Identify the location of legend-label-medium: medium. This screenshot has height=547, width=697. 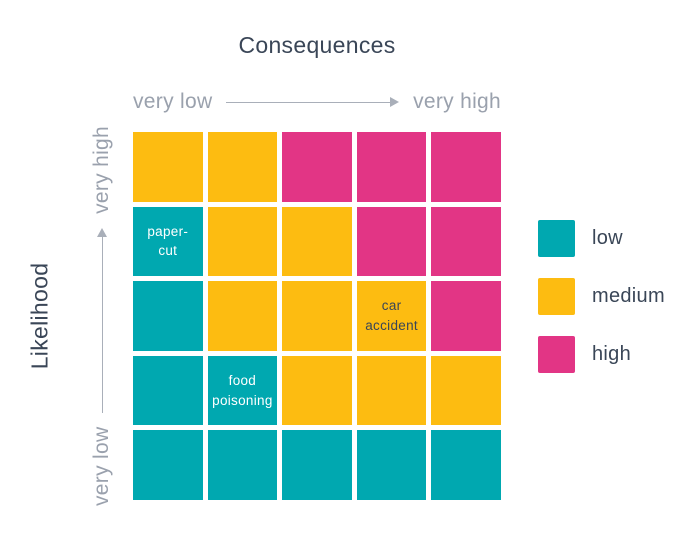
(628, 296).